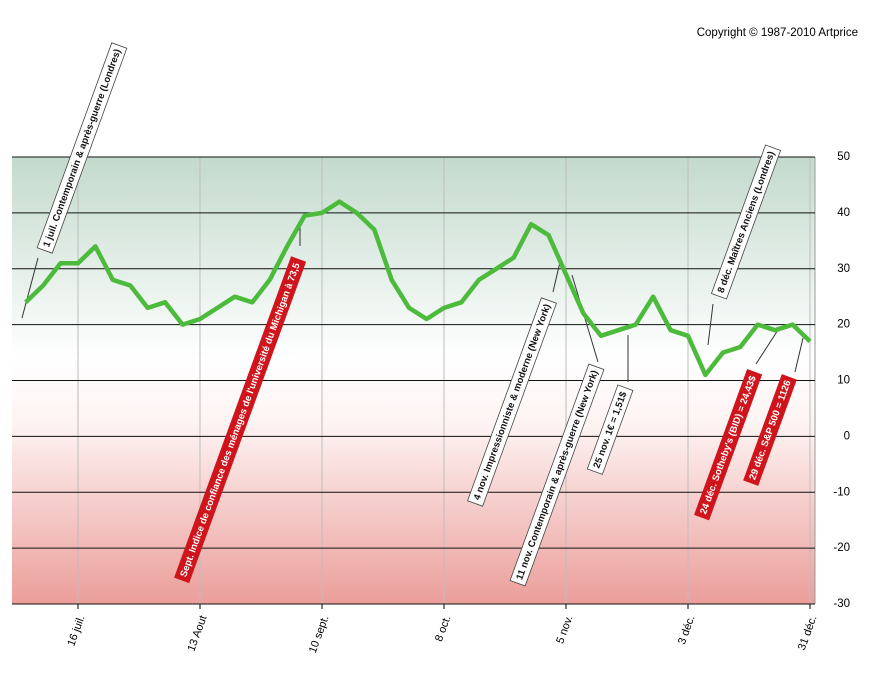 This screenshot has height=700, width=892. I want to click on y-tick-label: -30, so click(841, 604).